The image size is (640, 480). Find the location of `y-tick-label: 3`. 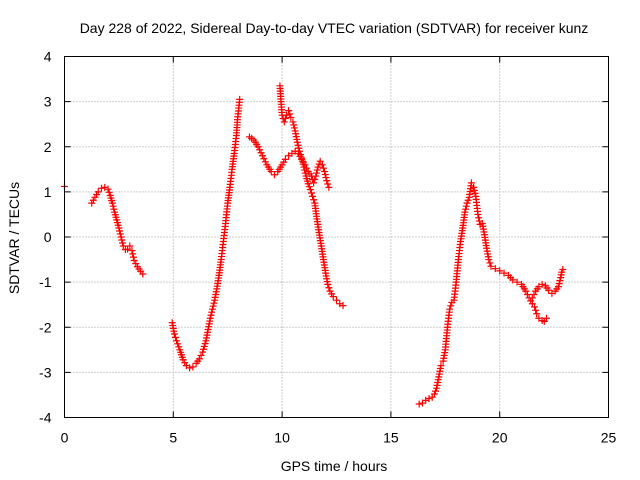

y-tick-label: 3 is located at coordinates (48, 102).